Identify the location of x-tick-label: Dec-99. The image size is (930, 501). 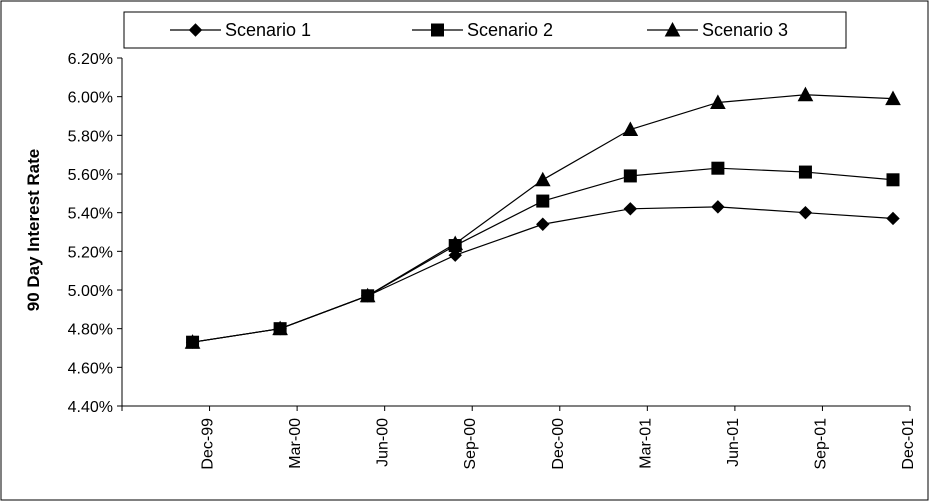
(208, 444).